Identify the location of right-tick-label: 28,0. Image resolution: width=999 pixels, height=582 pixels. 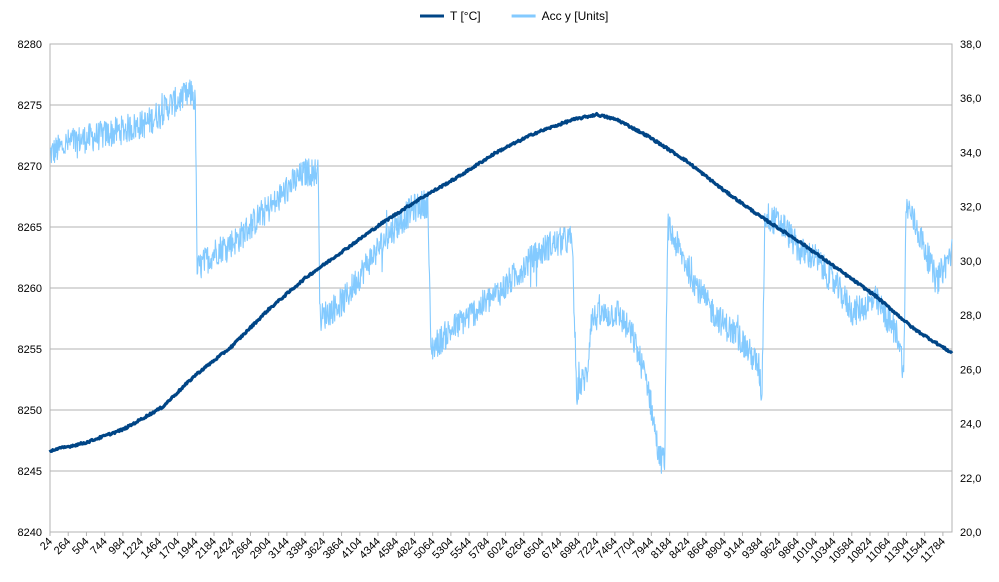
(970, 316).